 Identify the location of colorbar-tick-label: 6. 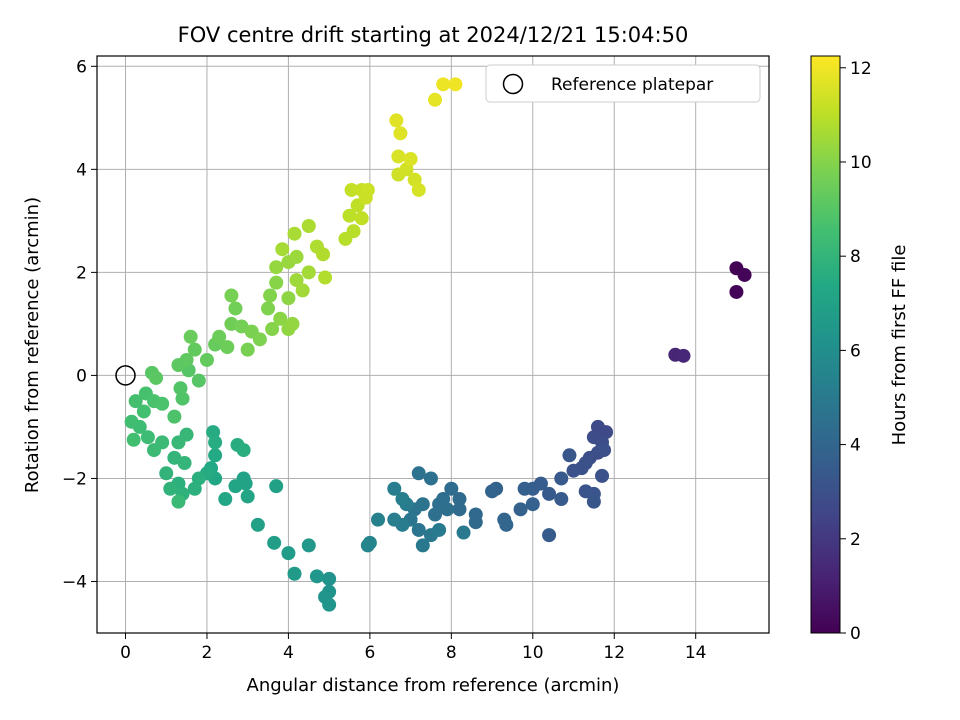
(855, 351).